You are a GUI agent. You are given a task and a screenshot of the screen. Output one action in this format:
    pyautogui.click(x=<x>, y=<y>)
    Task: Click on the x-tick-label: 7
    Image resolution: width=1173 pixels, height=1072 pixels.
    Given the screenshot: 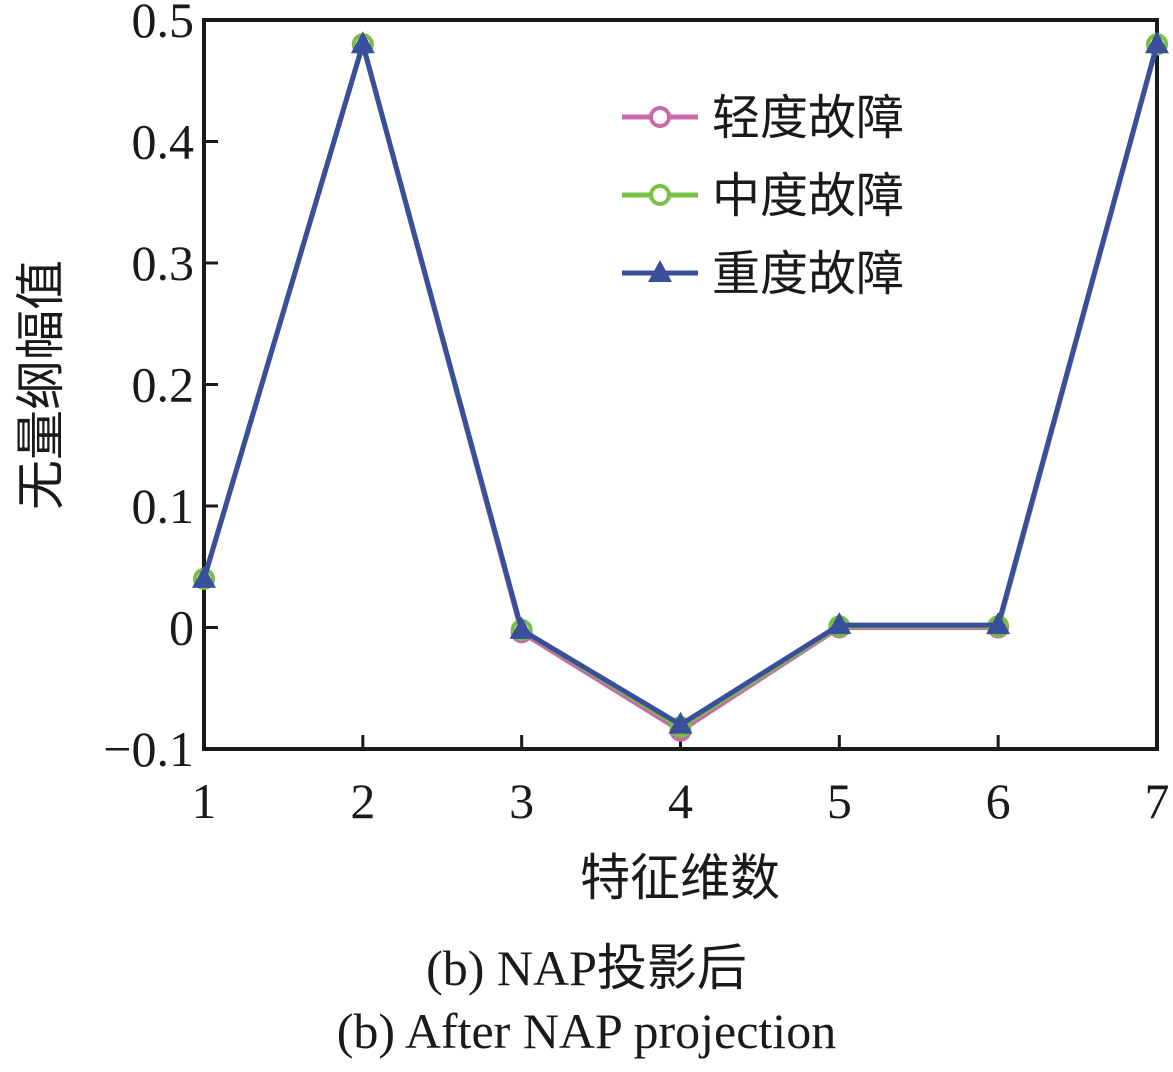 What is the action you would take?
    pyautogui.click(x=1157, y=801)
    